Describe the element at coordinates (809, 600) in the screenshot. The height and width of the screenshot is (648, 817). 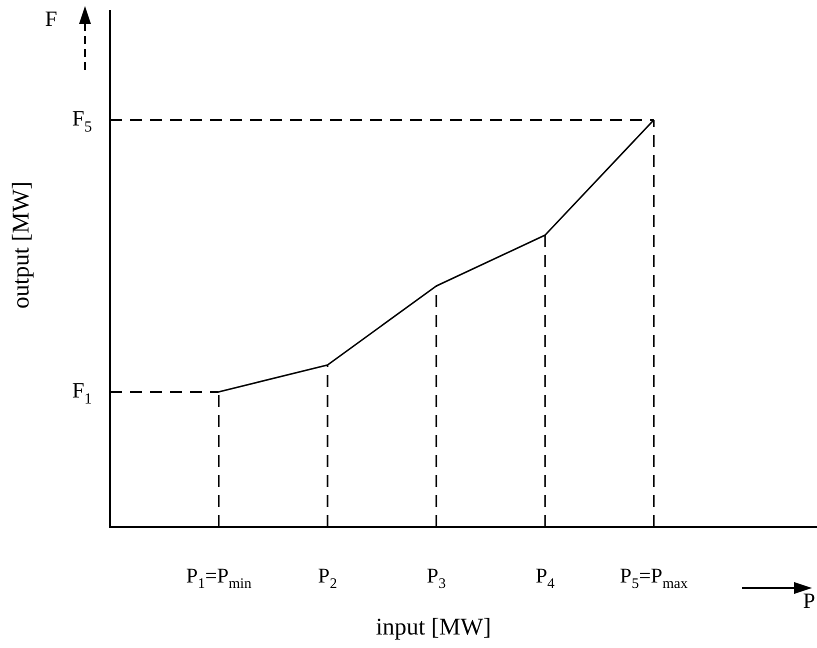
I see `text: P` at that location.